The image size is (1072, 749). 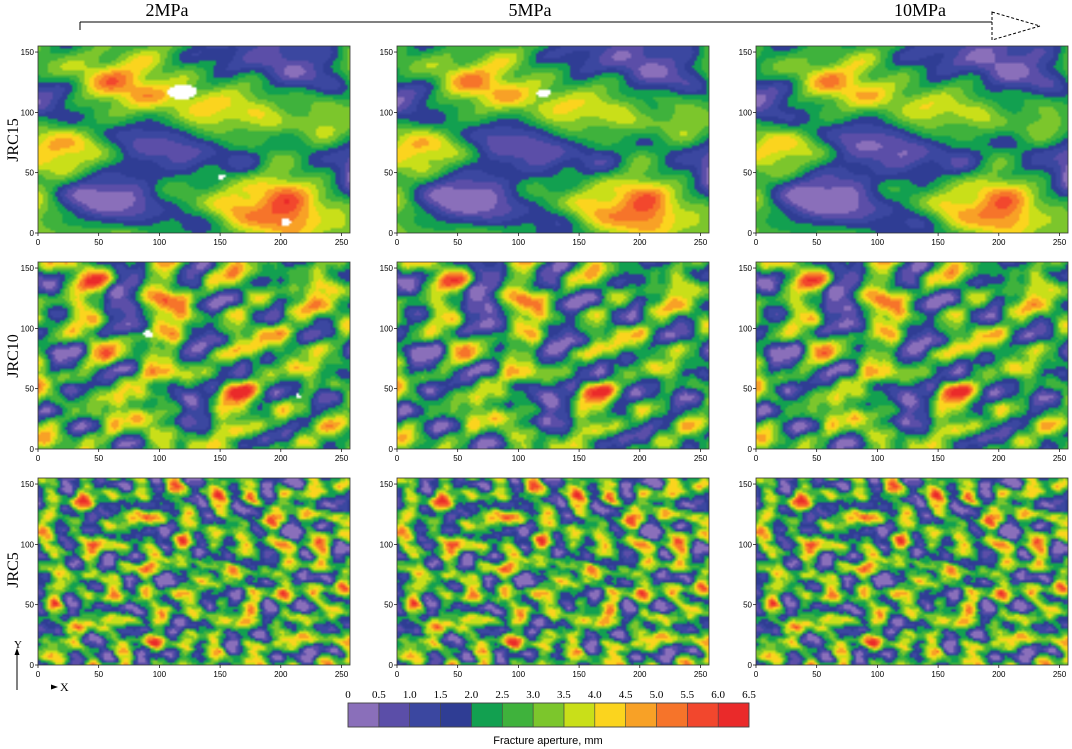 What do you see at coordinates (64, 687) in the screenshot?
I see `axis-x-label: X` at bounding box center [64, 687].